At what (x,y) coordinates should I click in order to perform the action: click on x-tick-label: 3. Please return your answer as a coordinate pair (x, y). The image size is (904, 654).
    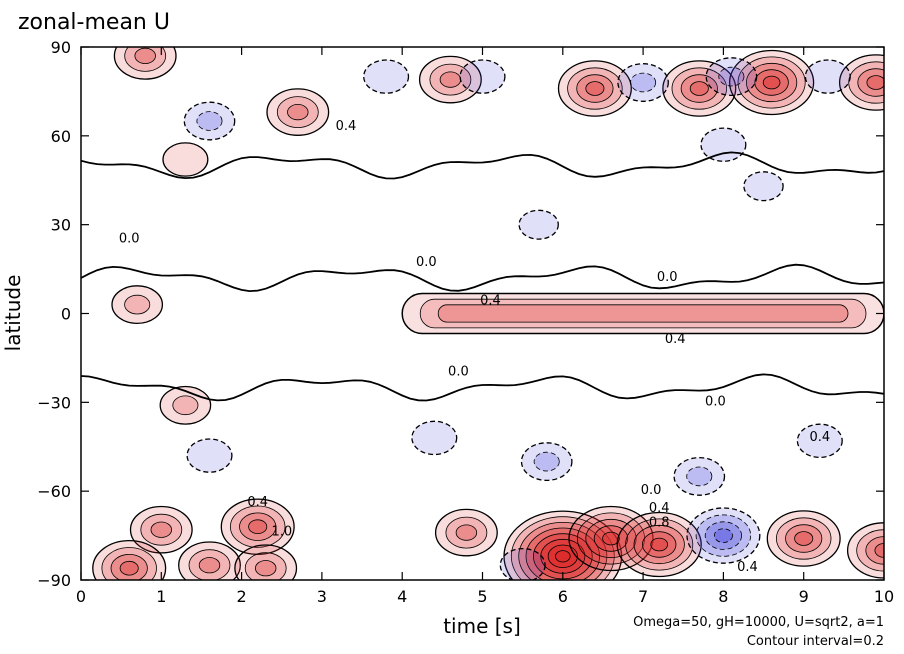
    Looking at the image, I should click on (322, 596).